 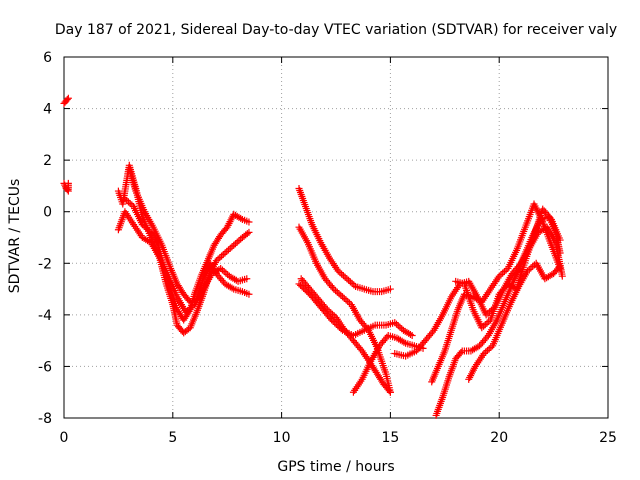 What do you see at coordinates (45, 264) in the screenshot?
I see `y-tick-label: -2` at bounding box center [45, 264].